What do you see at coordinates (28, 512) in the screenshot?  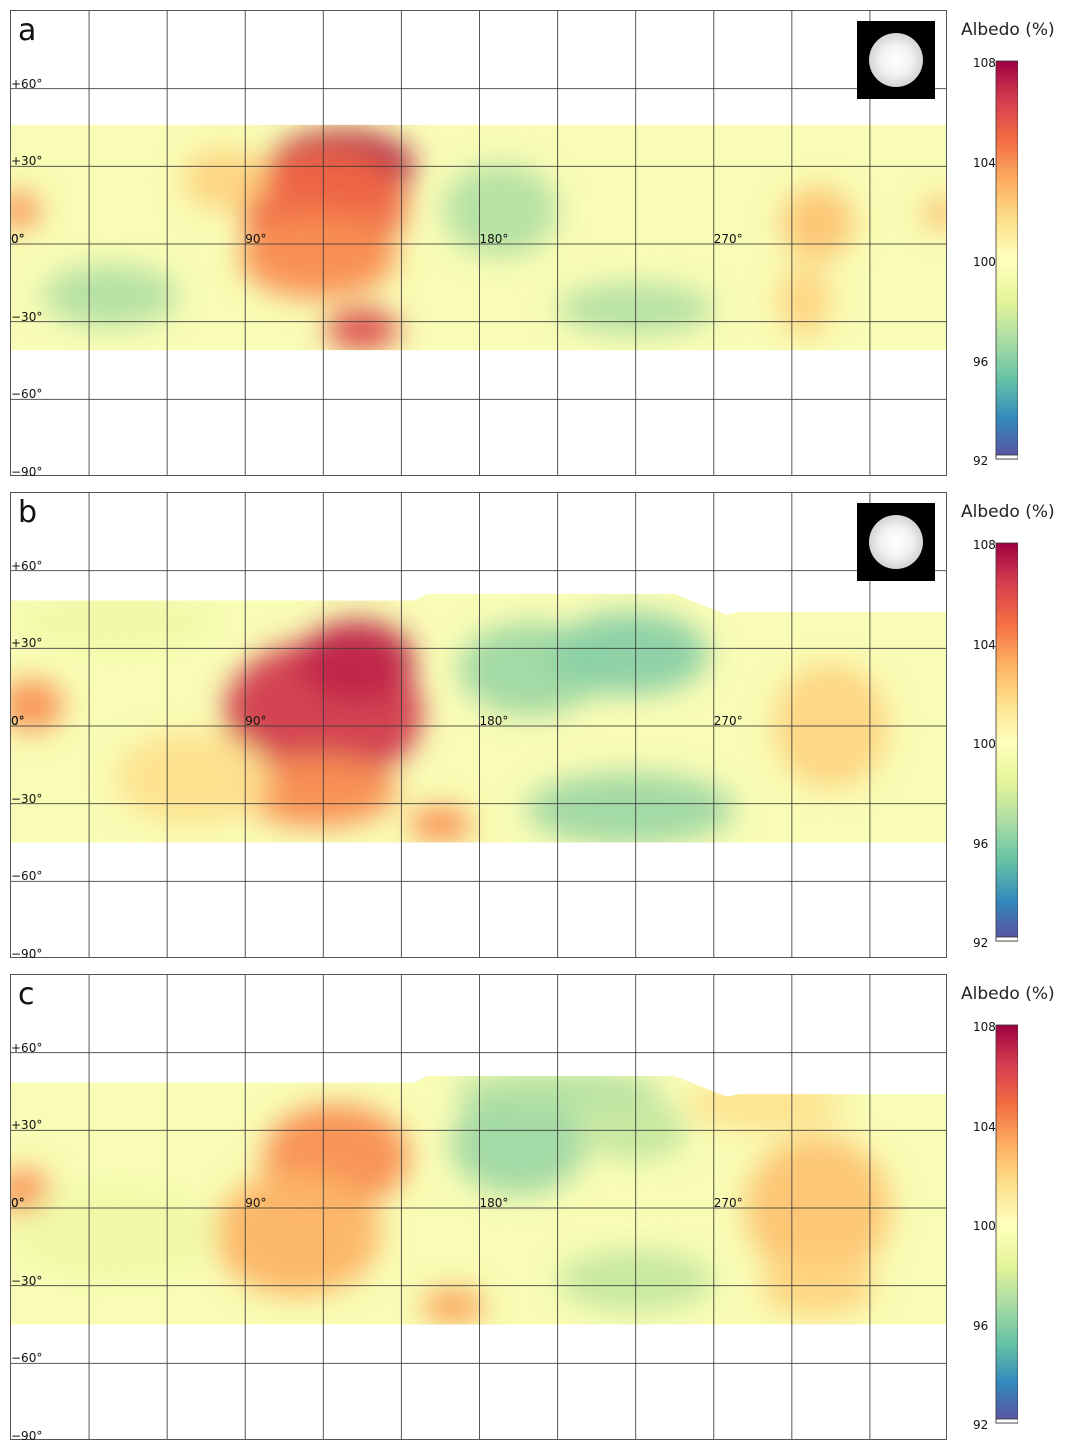 I see `panel-letter: b` at bounding box center [28, 512].